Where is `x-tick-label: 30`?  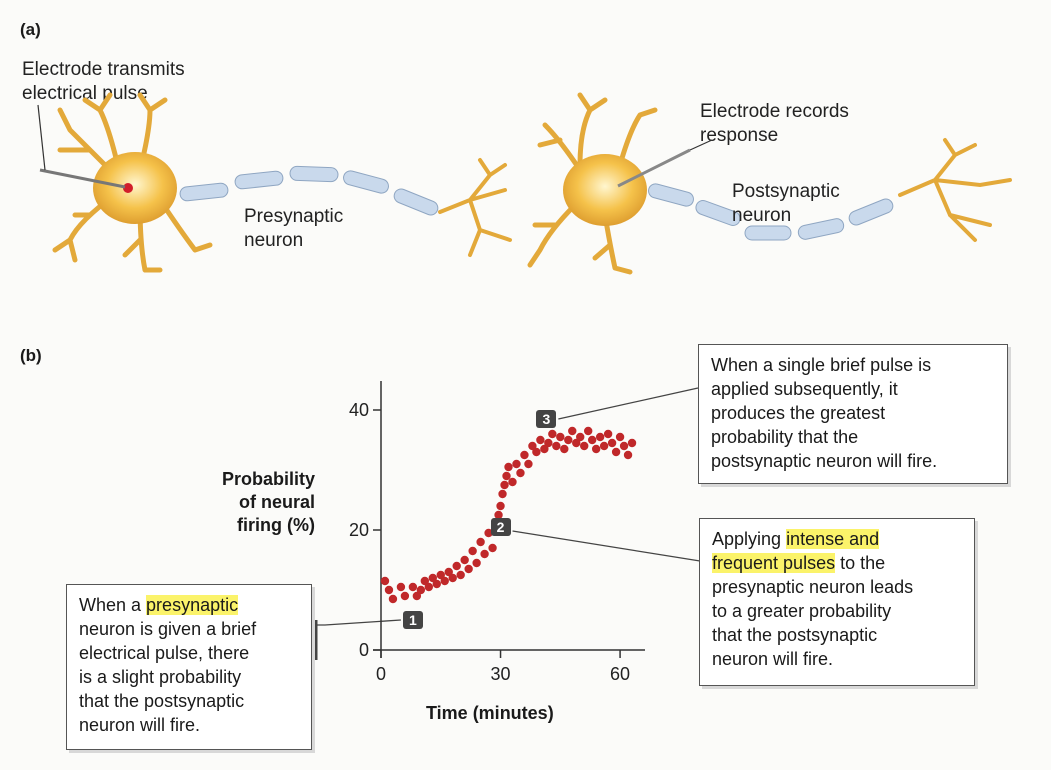
x-tick-label: 30 is located at coordinates (501, 674).